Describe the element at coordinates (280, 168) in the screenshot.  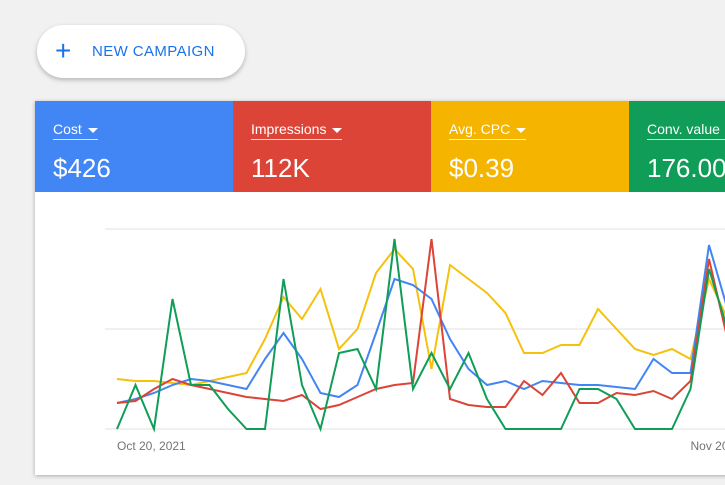
I see `metric-value: 112K` at that location.